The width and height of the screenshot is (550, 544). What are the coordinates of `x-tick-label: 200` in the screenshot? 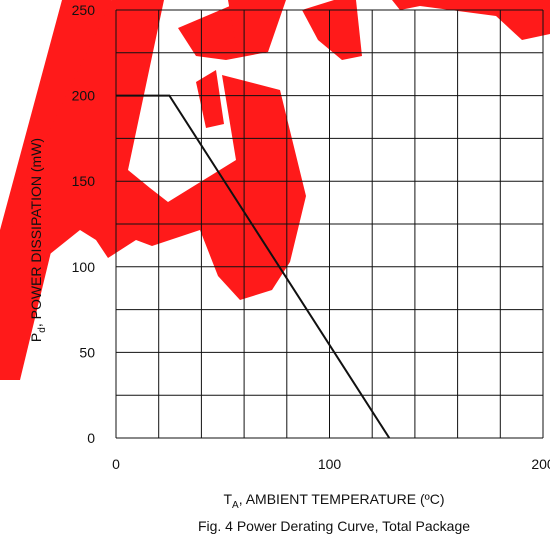 It's located at (540, 464).